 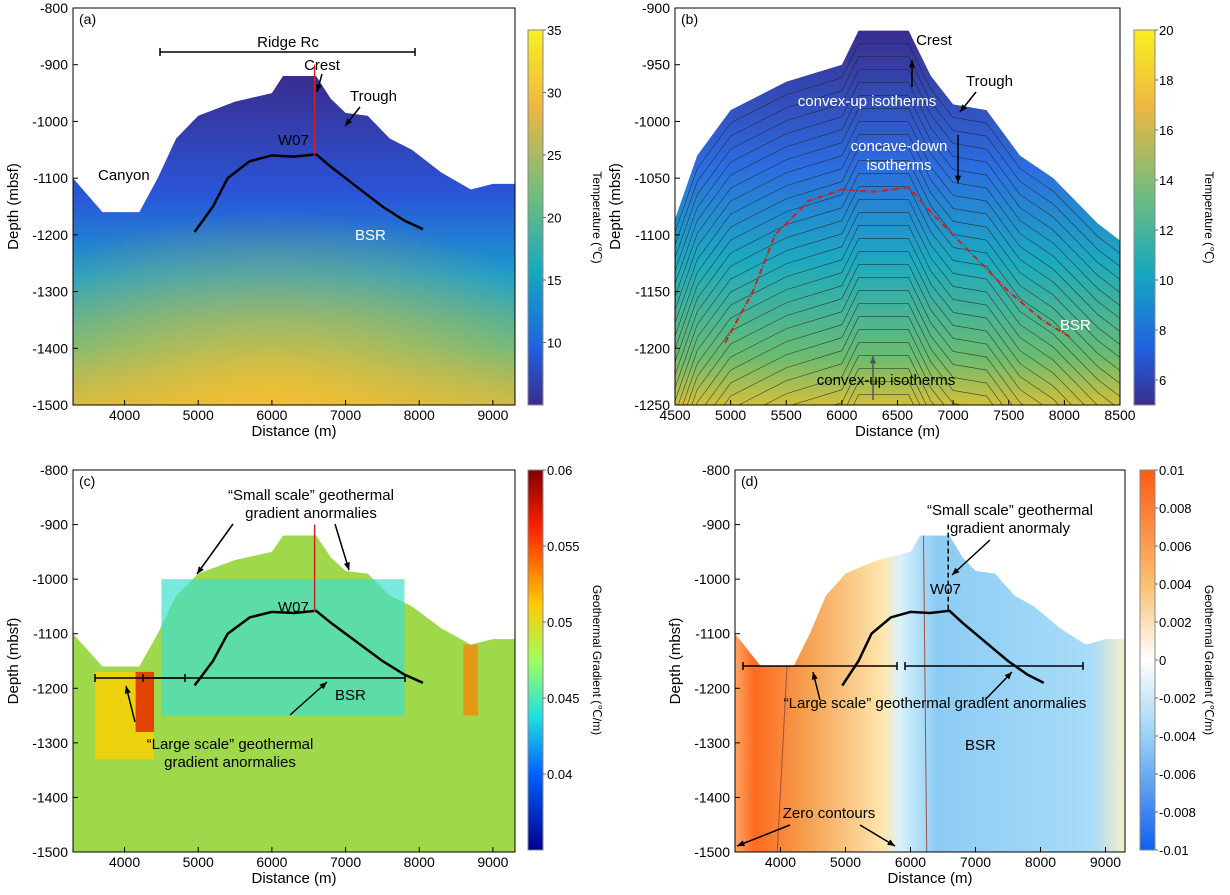 I want to click on x-tick-label: 9000, so click(x=492, y=862).